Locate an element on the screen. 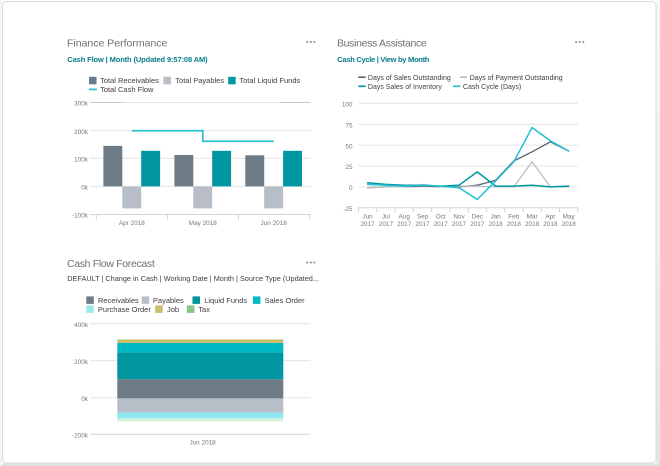  svg-text: Purchase Order is located at coordinates (124, 309).